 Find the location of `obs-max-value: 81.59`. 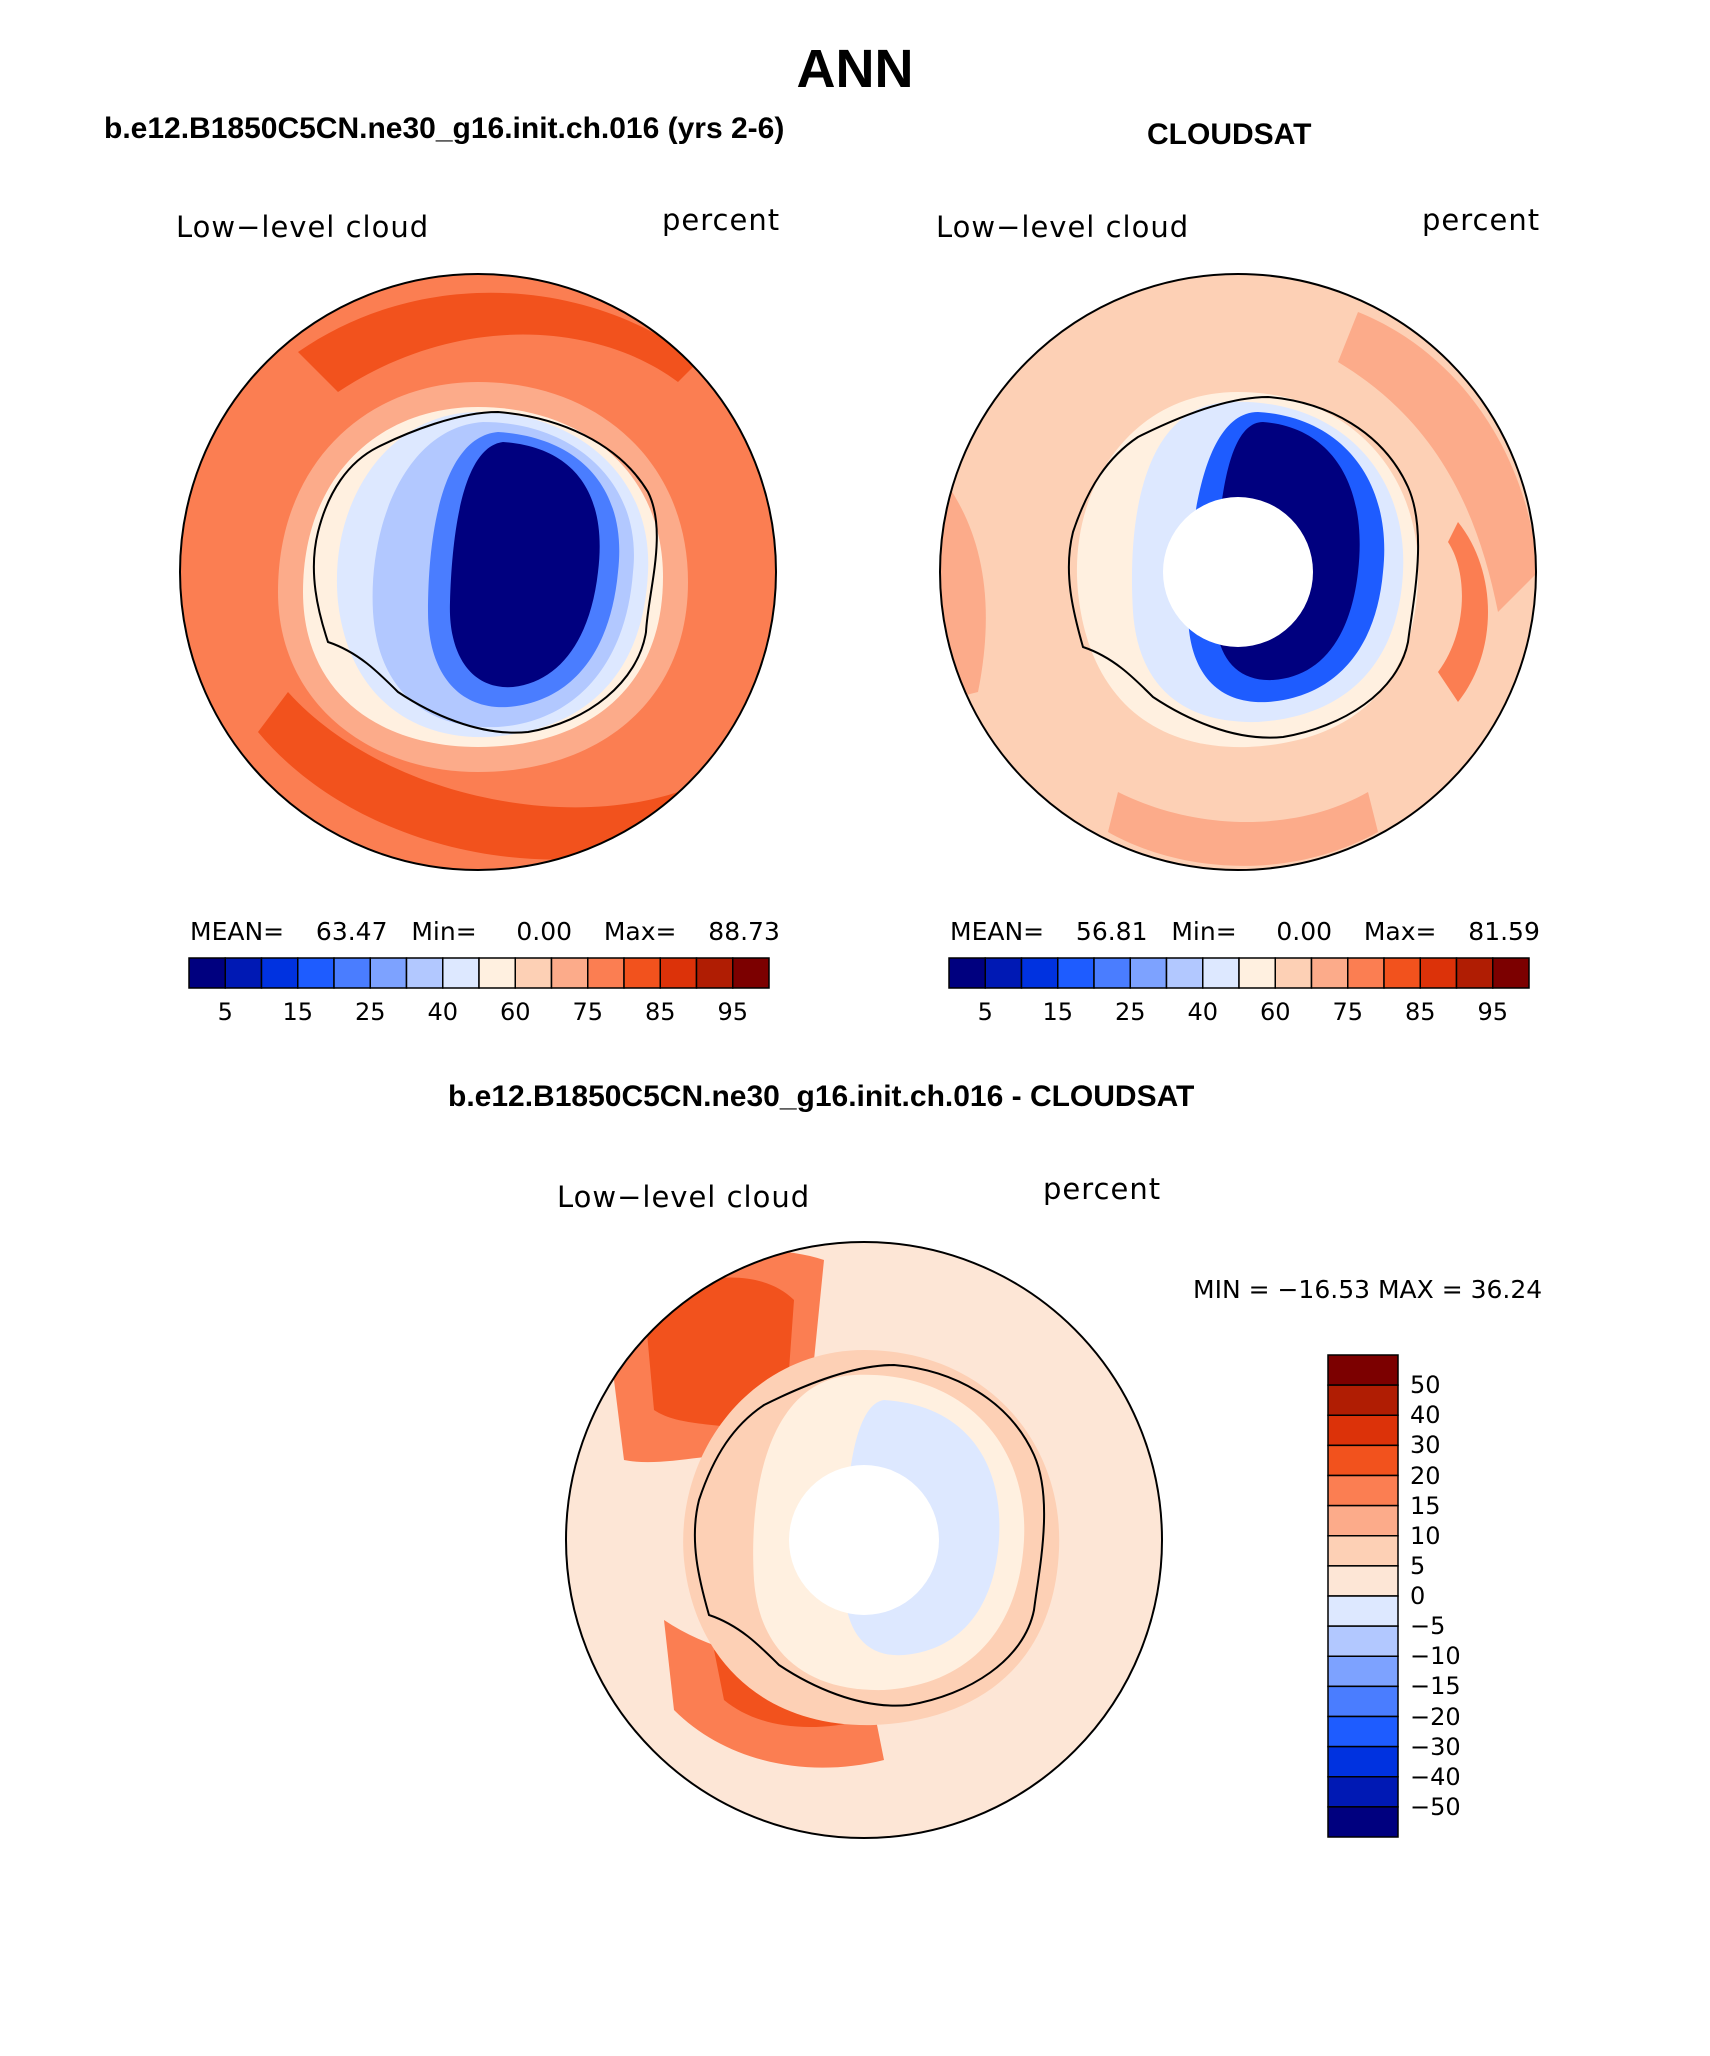

obs-max-value: 81.59 is located at coordinates (1504, 931).